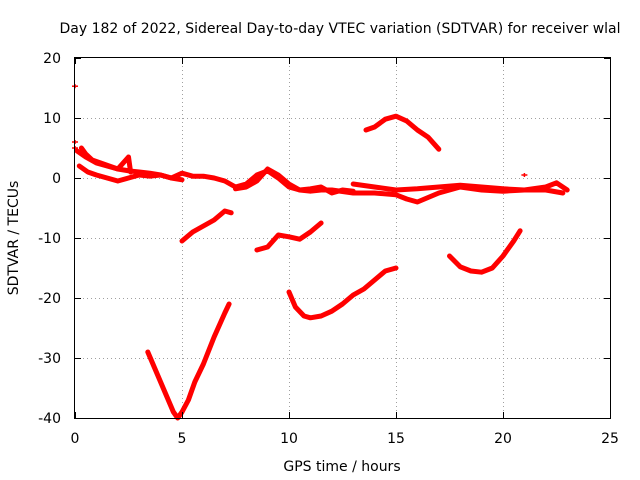 The image size is (640, 480). Describe the element at coordinates (345, 439) in the screenshot. I see `x-tick-labels: 0 5 10 15 20 25` at that location.